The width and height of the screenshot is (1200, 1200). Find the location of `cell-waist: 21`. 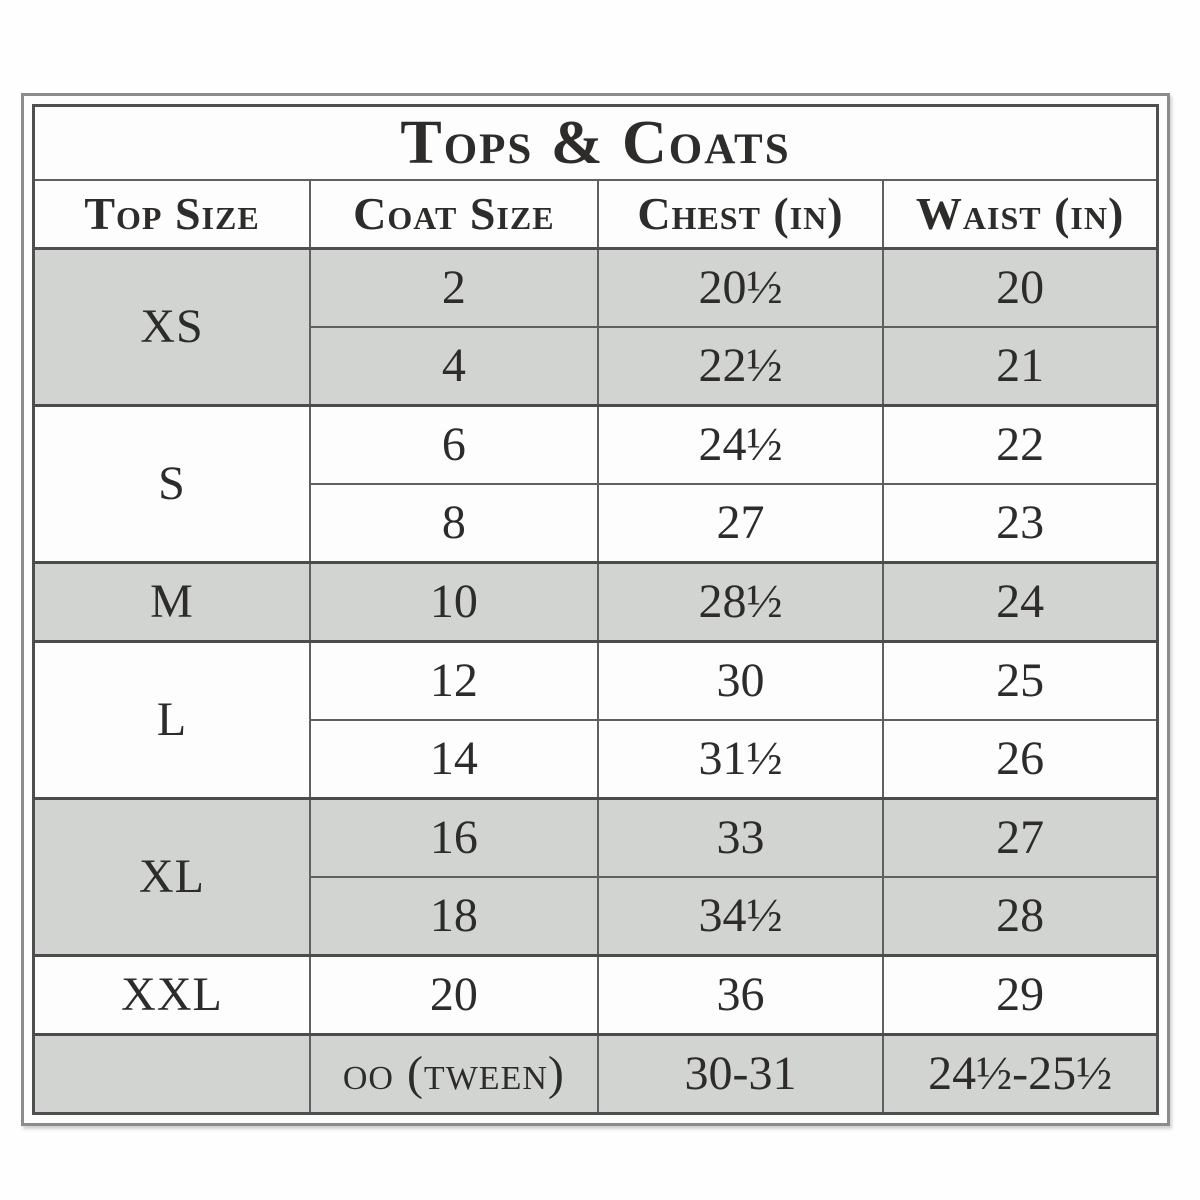

cell-waist: 21 is located at coordinates (1020, 366).